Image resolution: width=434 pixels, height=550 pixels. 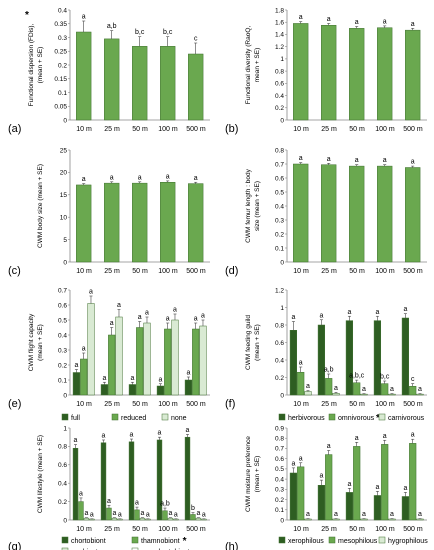 I want to click on legend-swatch, so click(x=65, y=417).